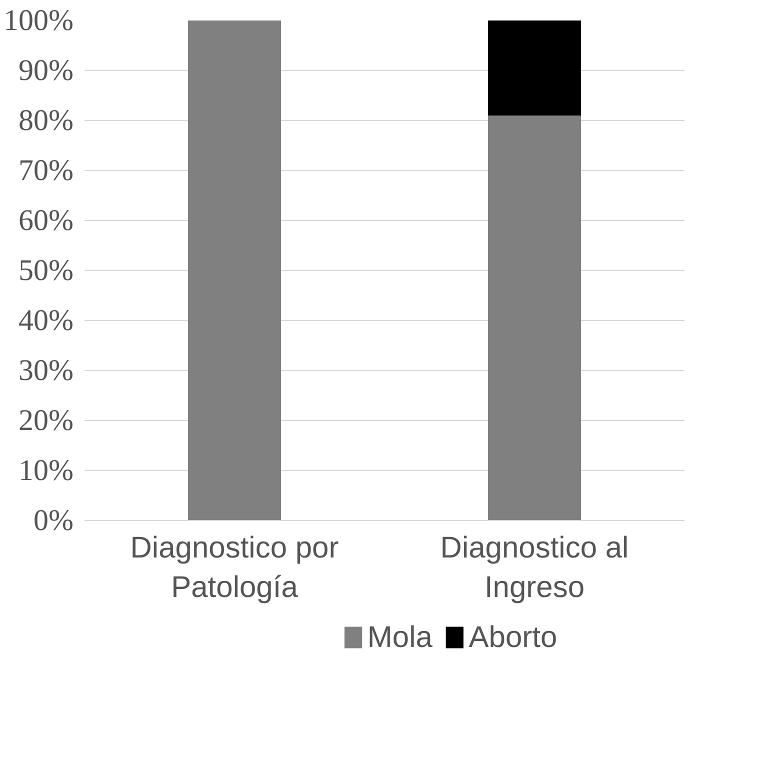 This screenshot has width=775, height=771. I want to click on y-tick-label: 90%, so click(46, 70).